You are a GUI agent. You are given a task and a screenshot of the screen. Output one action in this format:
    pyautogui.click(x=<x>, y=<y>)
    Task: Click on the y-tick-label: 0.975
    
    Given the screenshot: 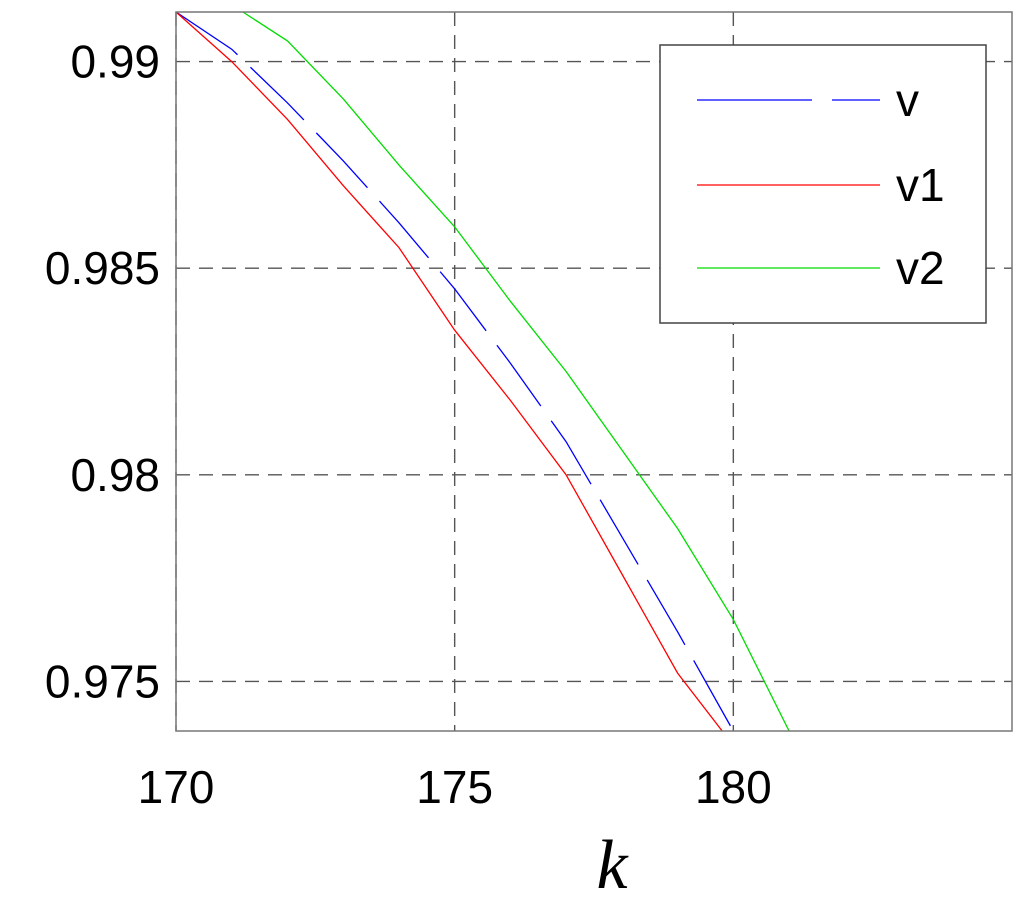 What is the action you would take?
    pyautogui.click(x=102, y=681)
    